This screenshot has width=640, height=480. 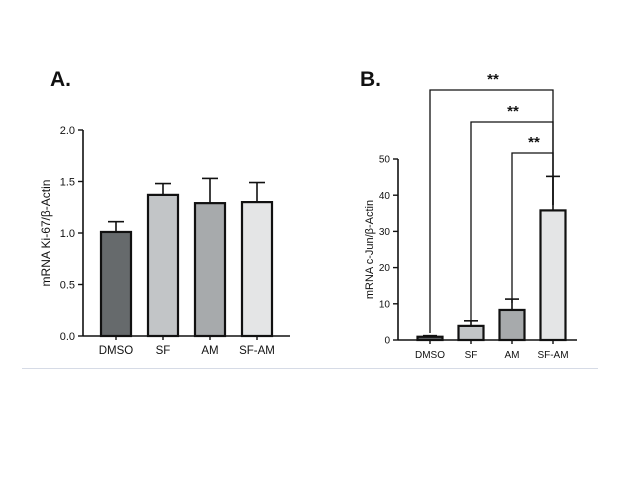 I want to click on panel-a-label: A., so click(x=60, y=79).